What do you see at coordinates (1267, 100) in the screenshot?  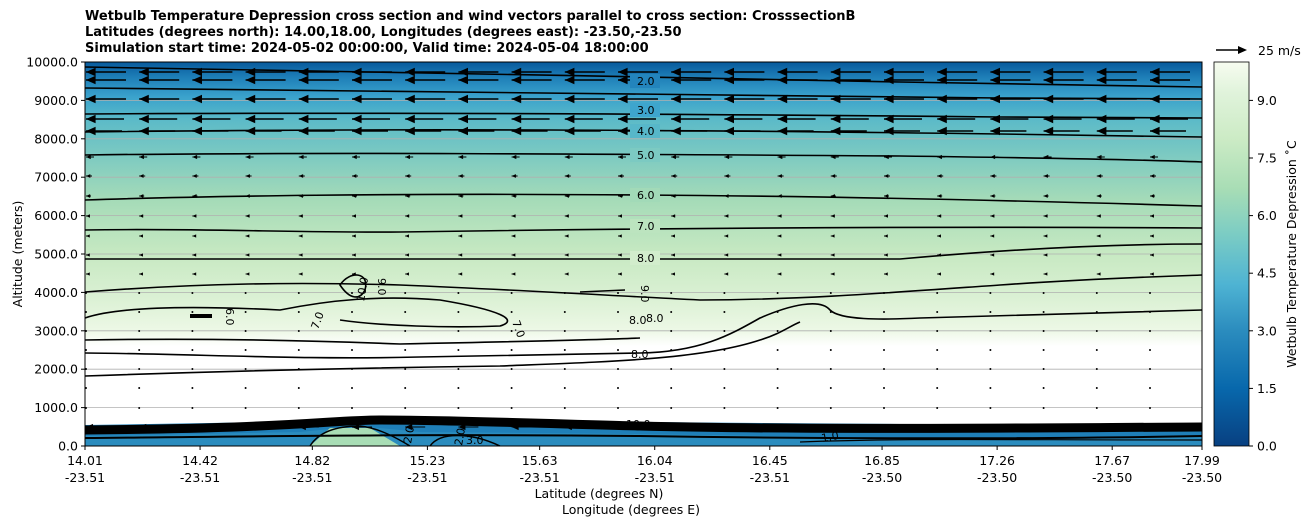 I see `colorbar-tick-label: 9.0` at bounding box center [1267, 100].